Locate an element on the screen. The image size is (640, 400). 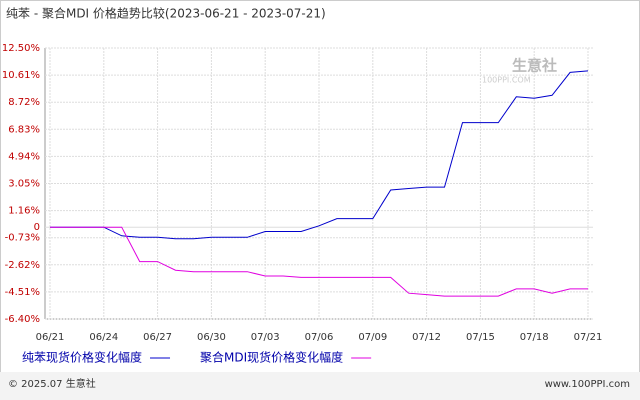
footer-bar is located at coordinates (320, 386).